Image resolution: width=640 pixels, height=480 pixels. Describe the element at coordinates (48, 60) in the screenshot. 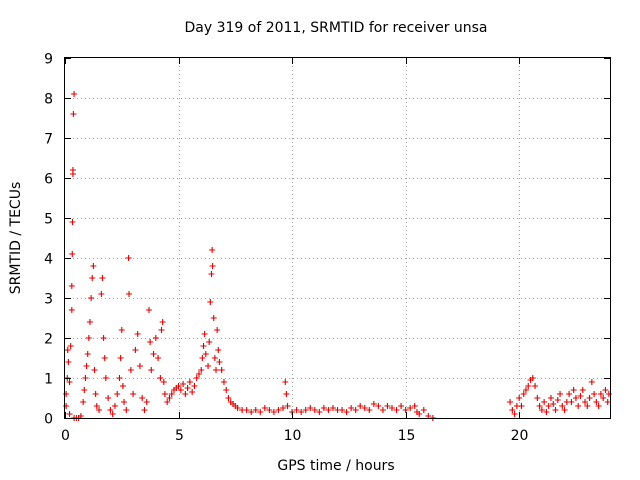

I see `y-tick-label: 9` at that location.